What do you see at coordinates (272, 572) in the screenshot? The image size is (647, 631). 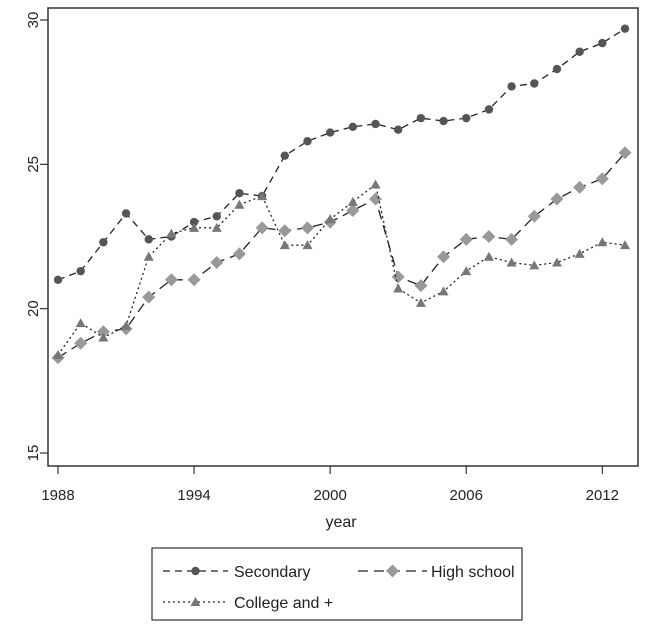 I see `legend-label: Secondary` at bounding box center [272, 572].